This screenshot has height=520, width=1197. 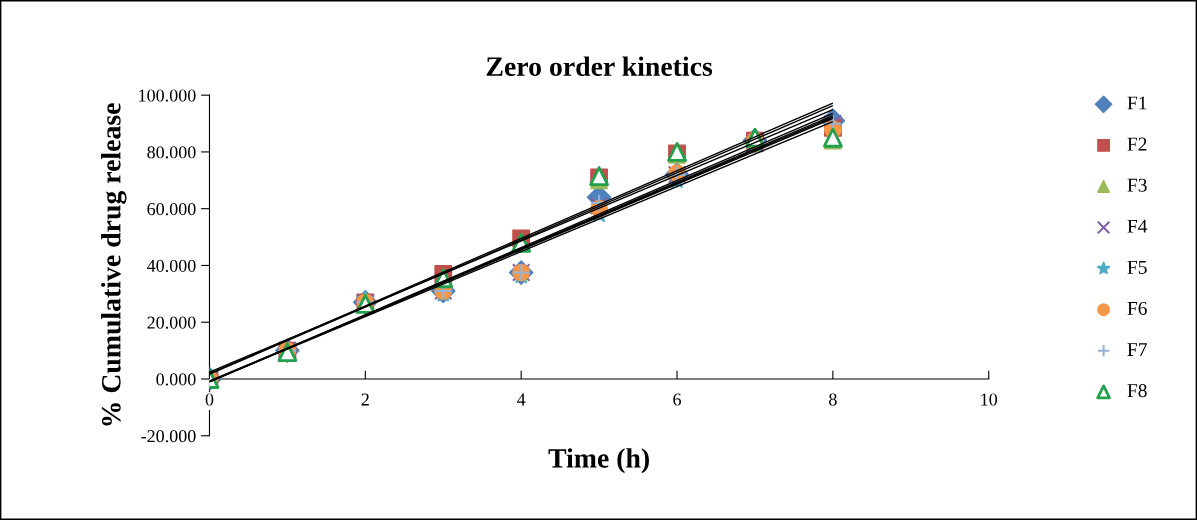 I want to click on y-tick-label: 60.000, so click(x=171, y=209).